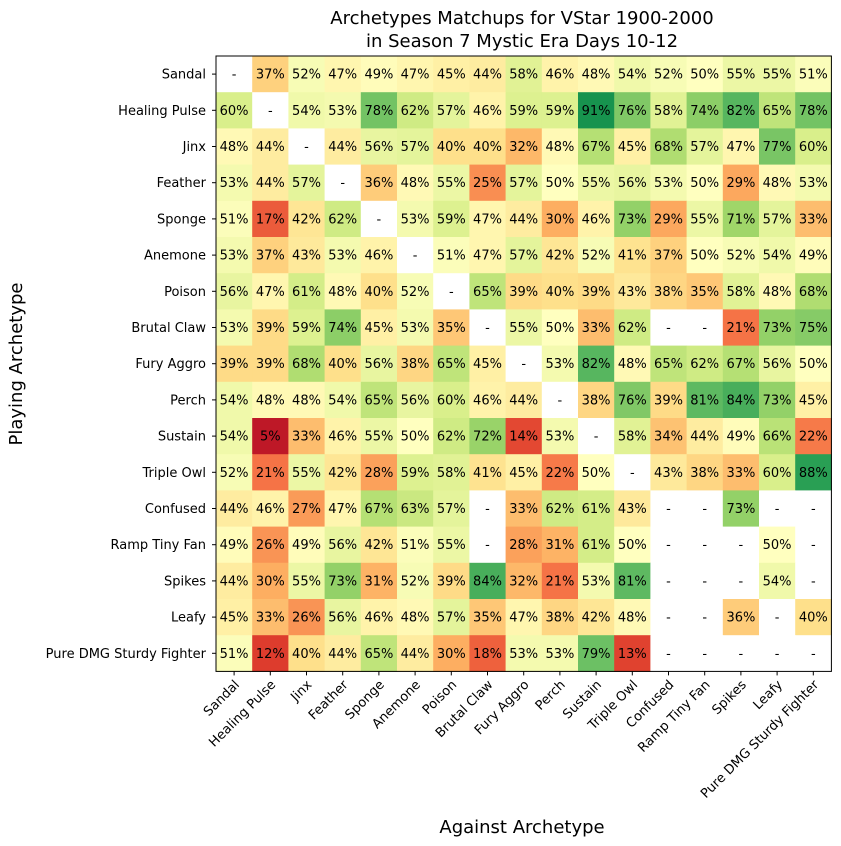  I want to click on cell-value-label: 67%, so click(378, 509).